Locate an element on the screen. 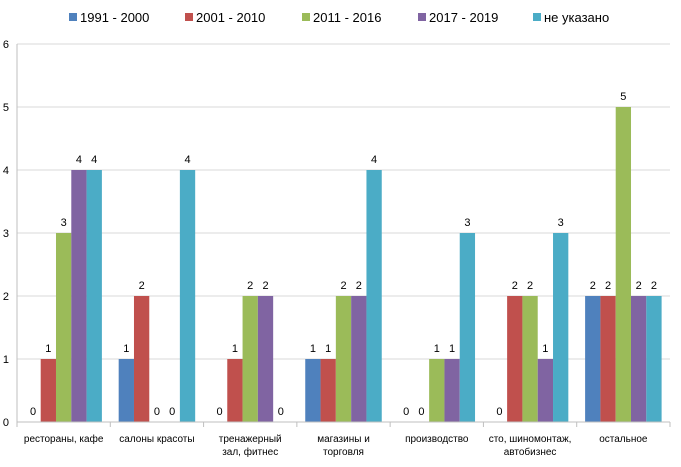 The width and height of the screenshot is (681, 467). category-label-line: салоны красоты is located at coordinates (156, 439).